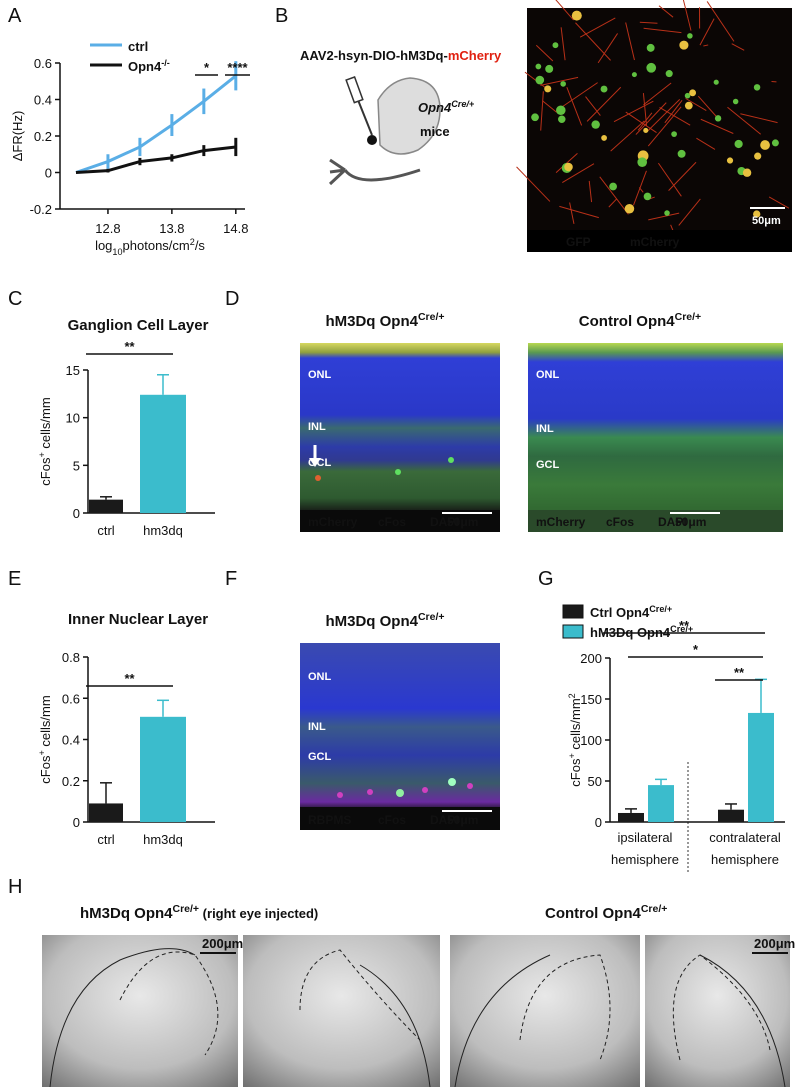 The width and height of the screenshot is (800, 1087). Describe the element at coordinates (546, 579) in the screenshot. I see `panel-letter: G` at that location.